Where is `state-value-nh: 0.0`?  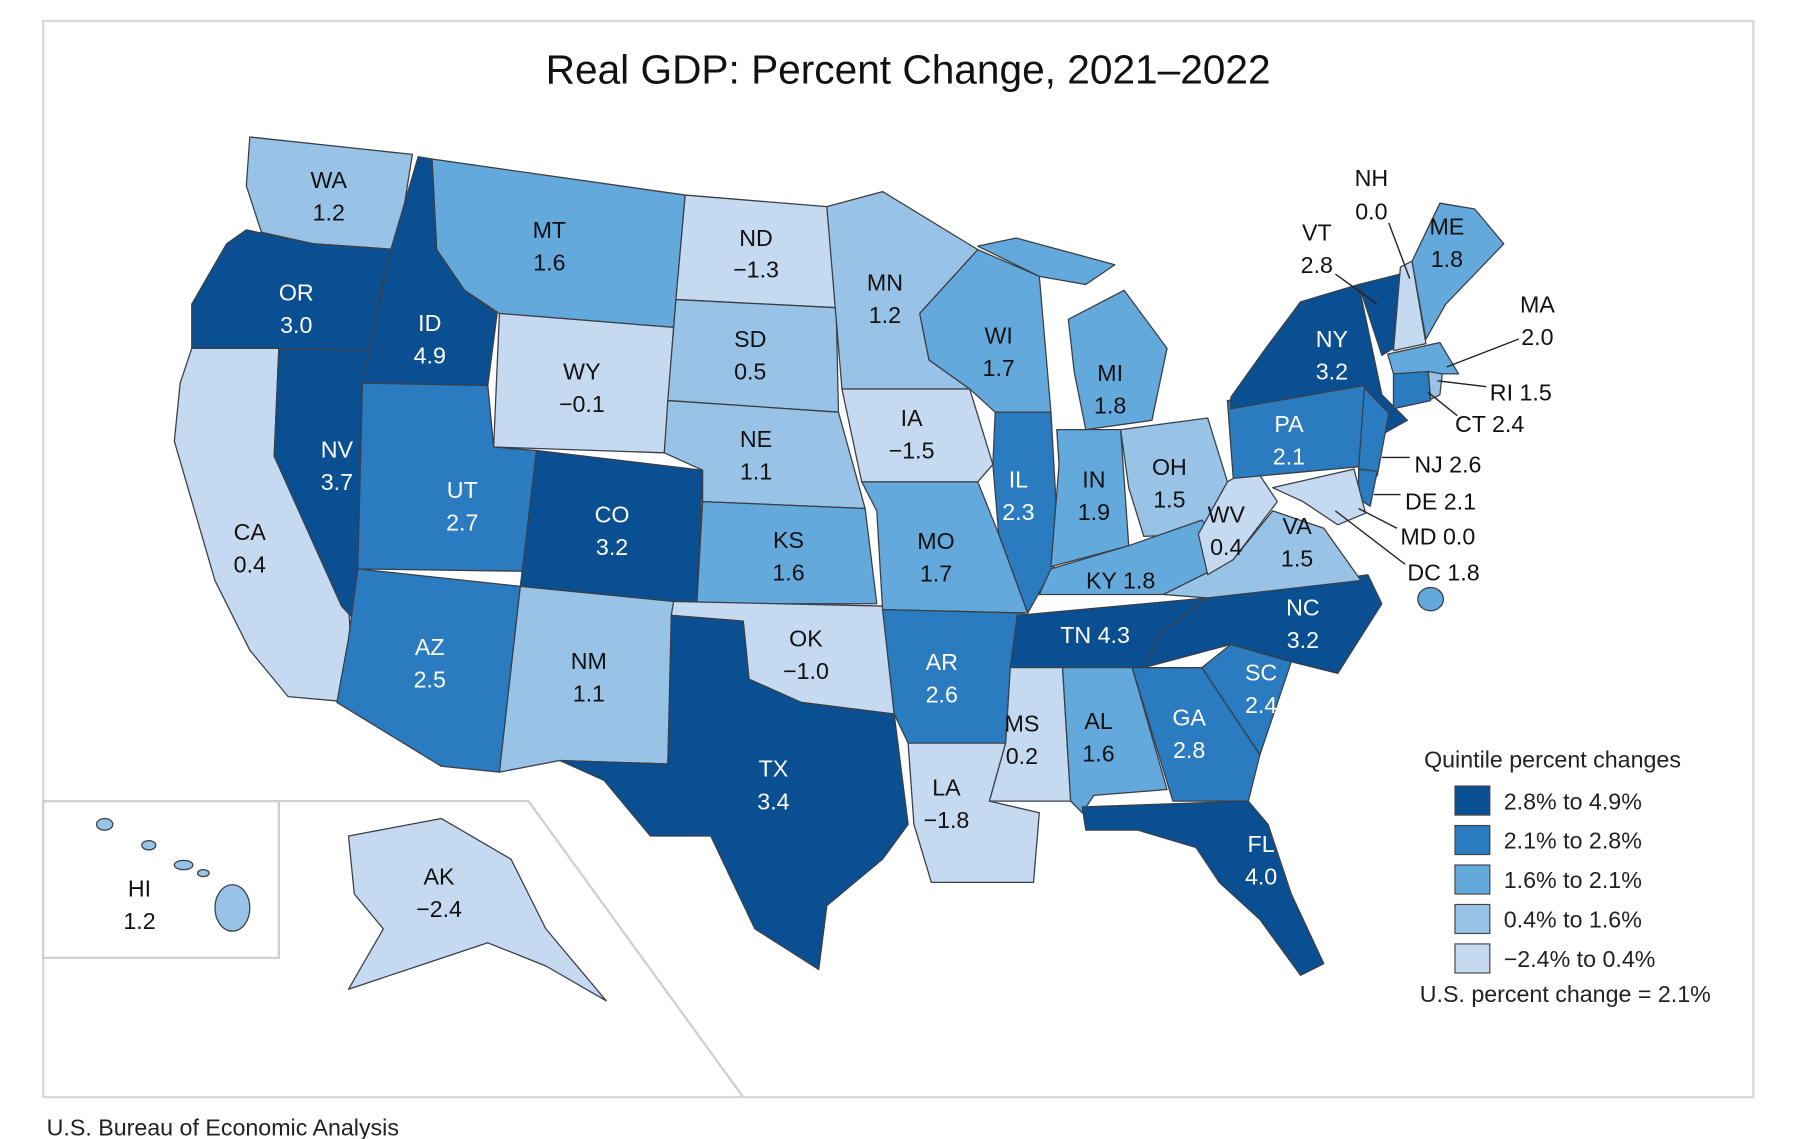 state-value-nh: 0.0 is located at coordinates (1371, 211).